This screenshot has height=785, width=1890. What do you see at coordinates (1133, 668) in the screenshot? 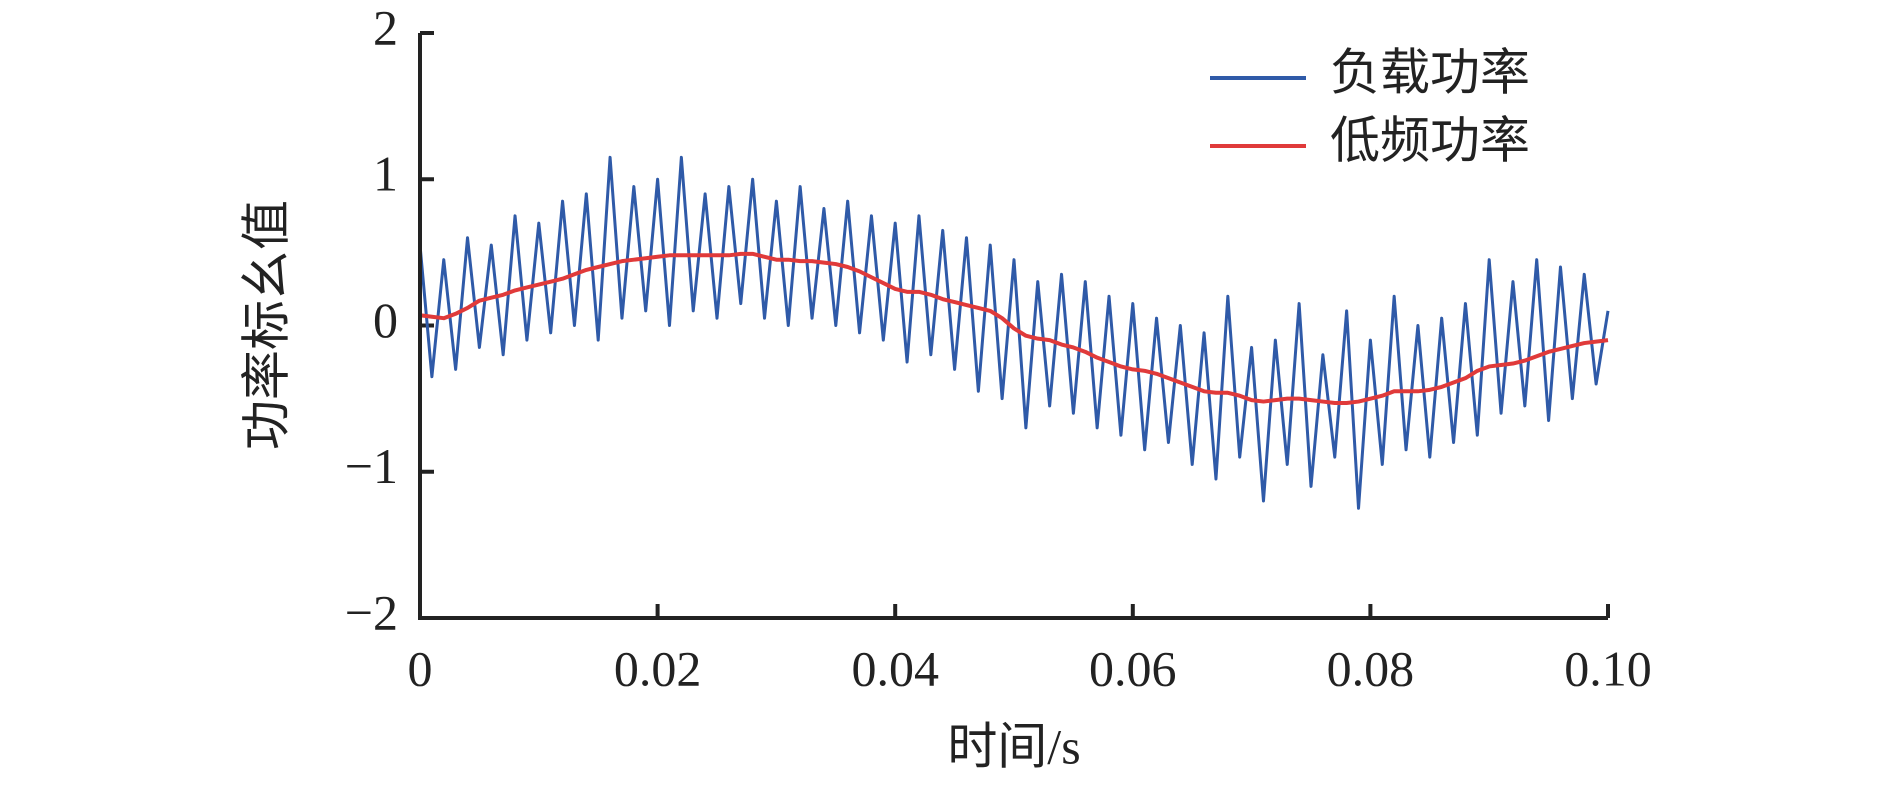
I see `x-tick-label: 0.06` at bounding box center [1133, 668].